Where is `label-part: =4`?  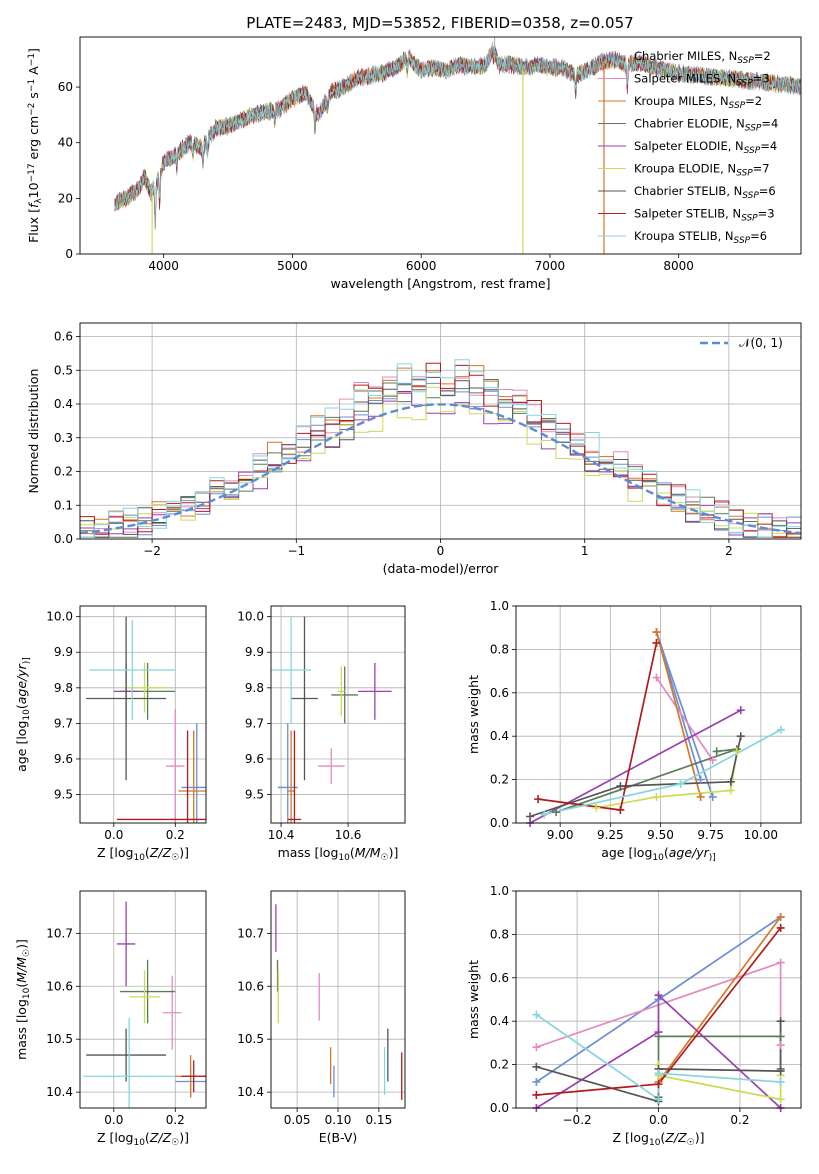 label-part: =4 is located at coordinates (769, 124).